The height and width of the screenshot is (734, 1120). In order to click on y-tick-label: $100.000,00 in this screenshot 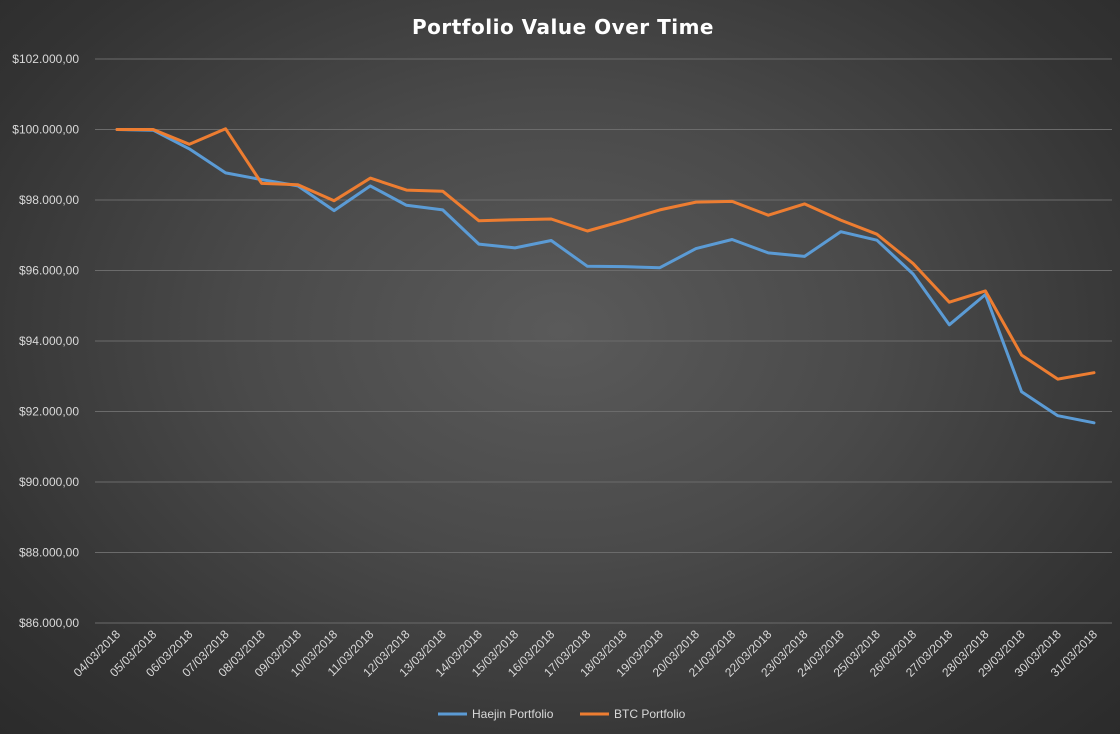, I will do `click(45, 130)`.